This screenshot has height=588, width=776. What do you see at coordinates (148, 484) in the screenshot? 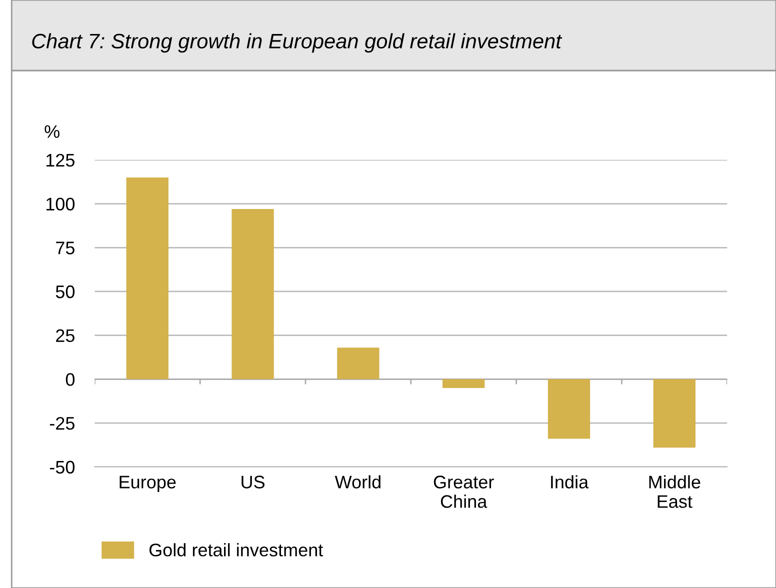
I see `x-tick-label: Europe` at bounding box center [148, 484].